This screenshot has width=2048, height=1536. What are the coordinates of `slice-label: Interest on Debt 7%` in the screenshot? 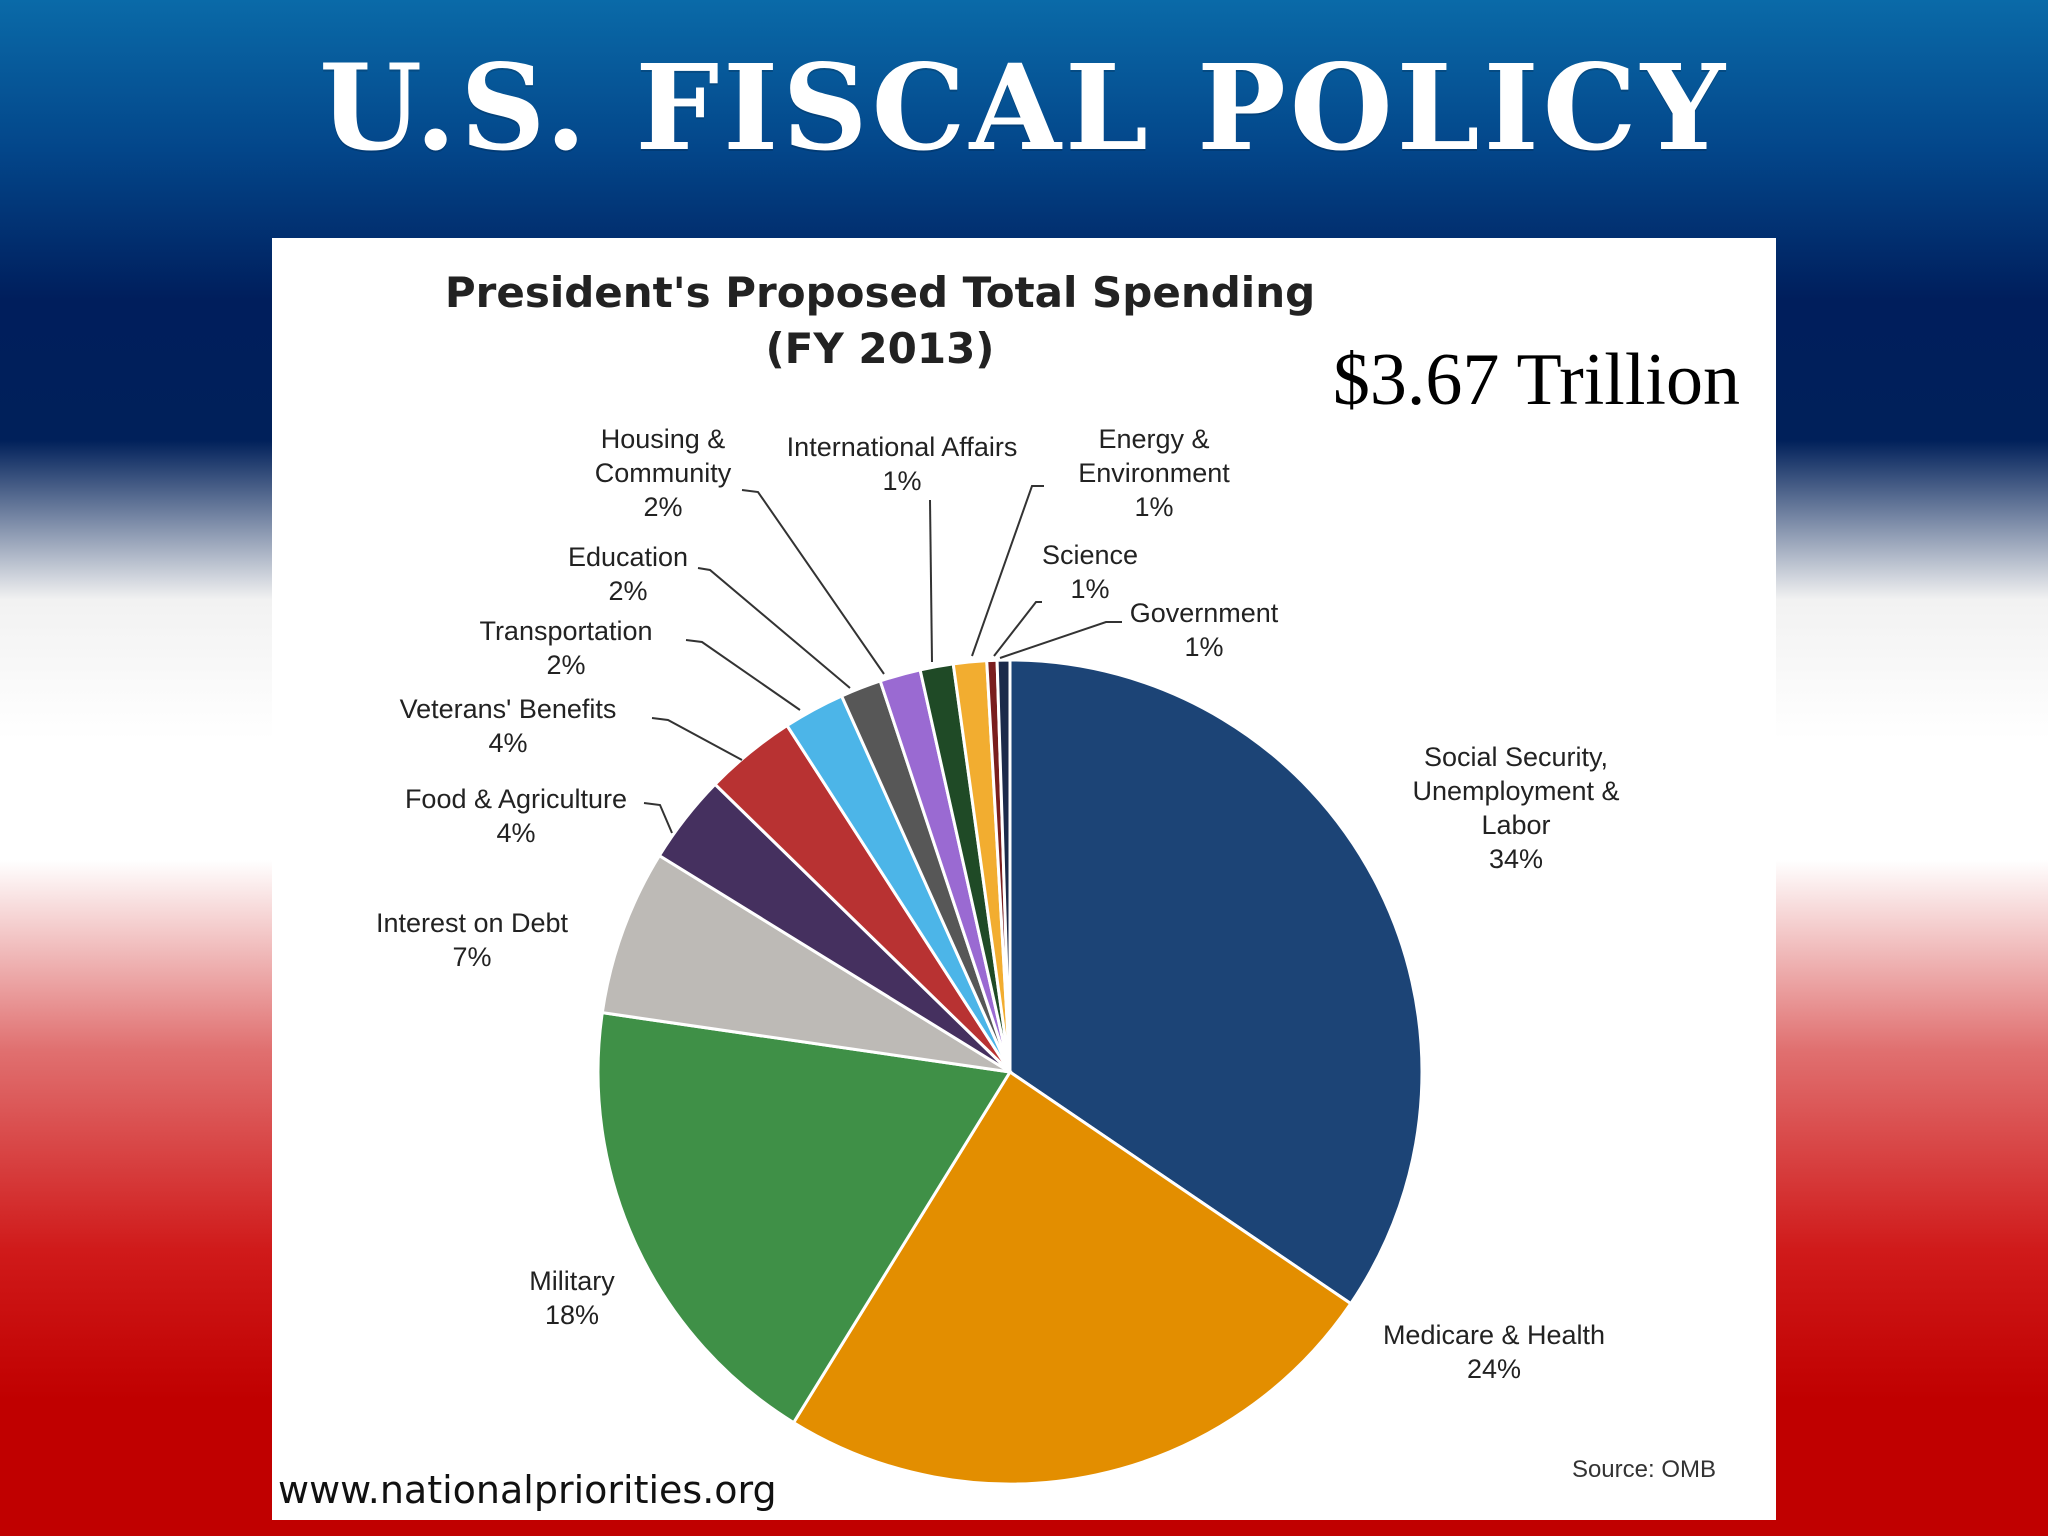 It's located at (472, 940).